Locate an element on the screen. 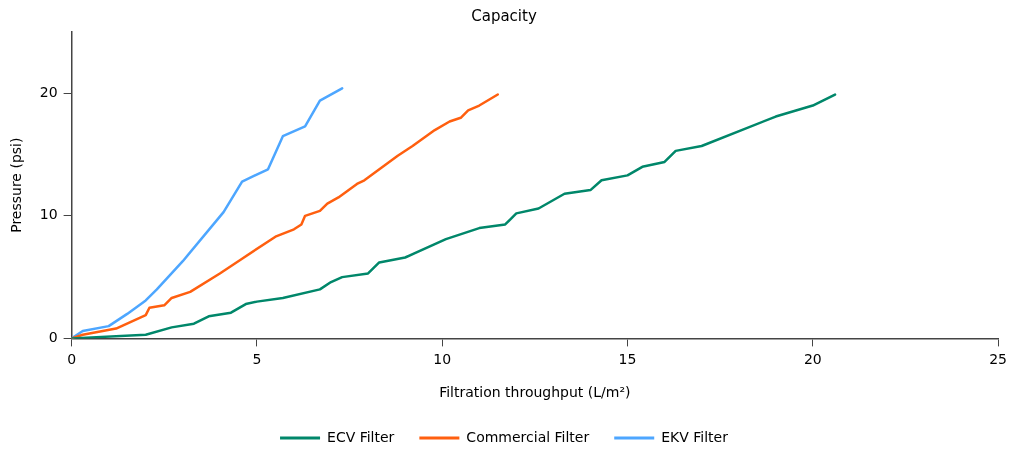 This screenshot has height=455, width=1013. x-tick-label: 5 is located at coordinates (257, 359).